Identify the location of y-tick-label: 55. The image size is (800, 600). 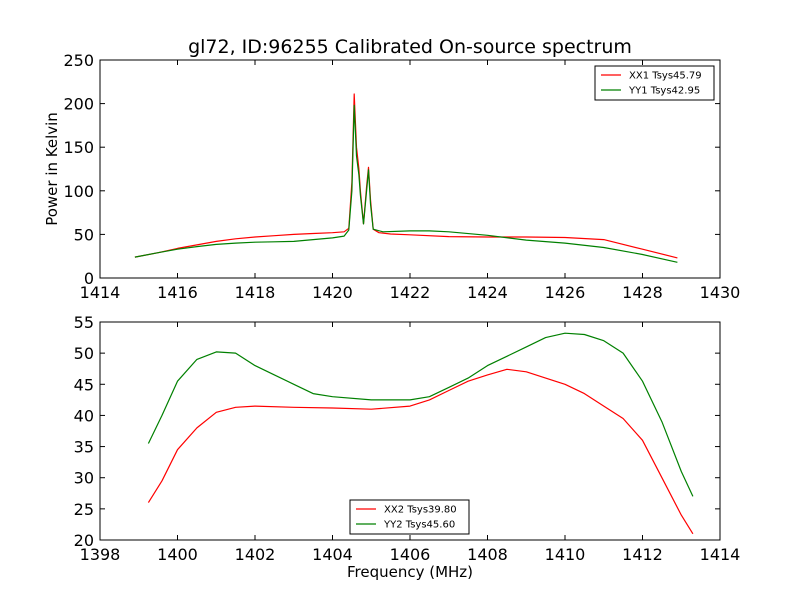
(84, 322).